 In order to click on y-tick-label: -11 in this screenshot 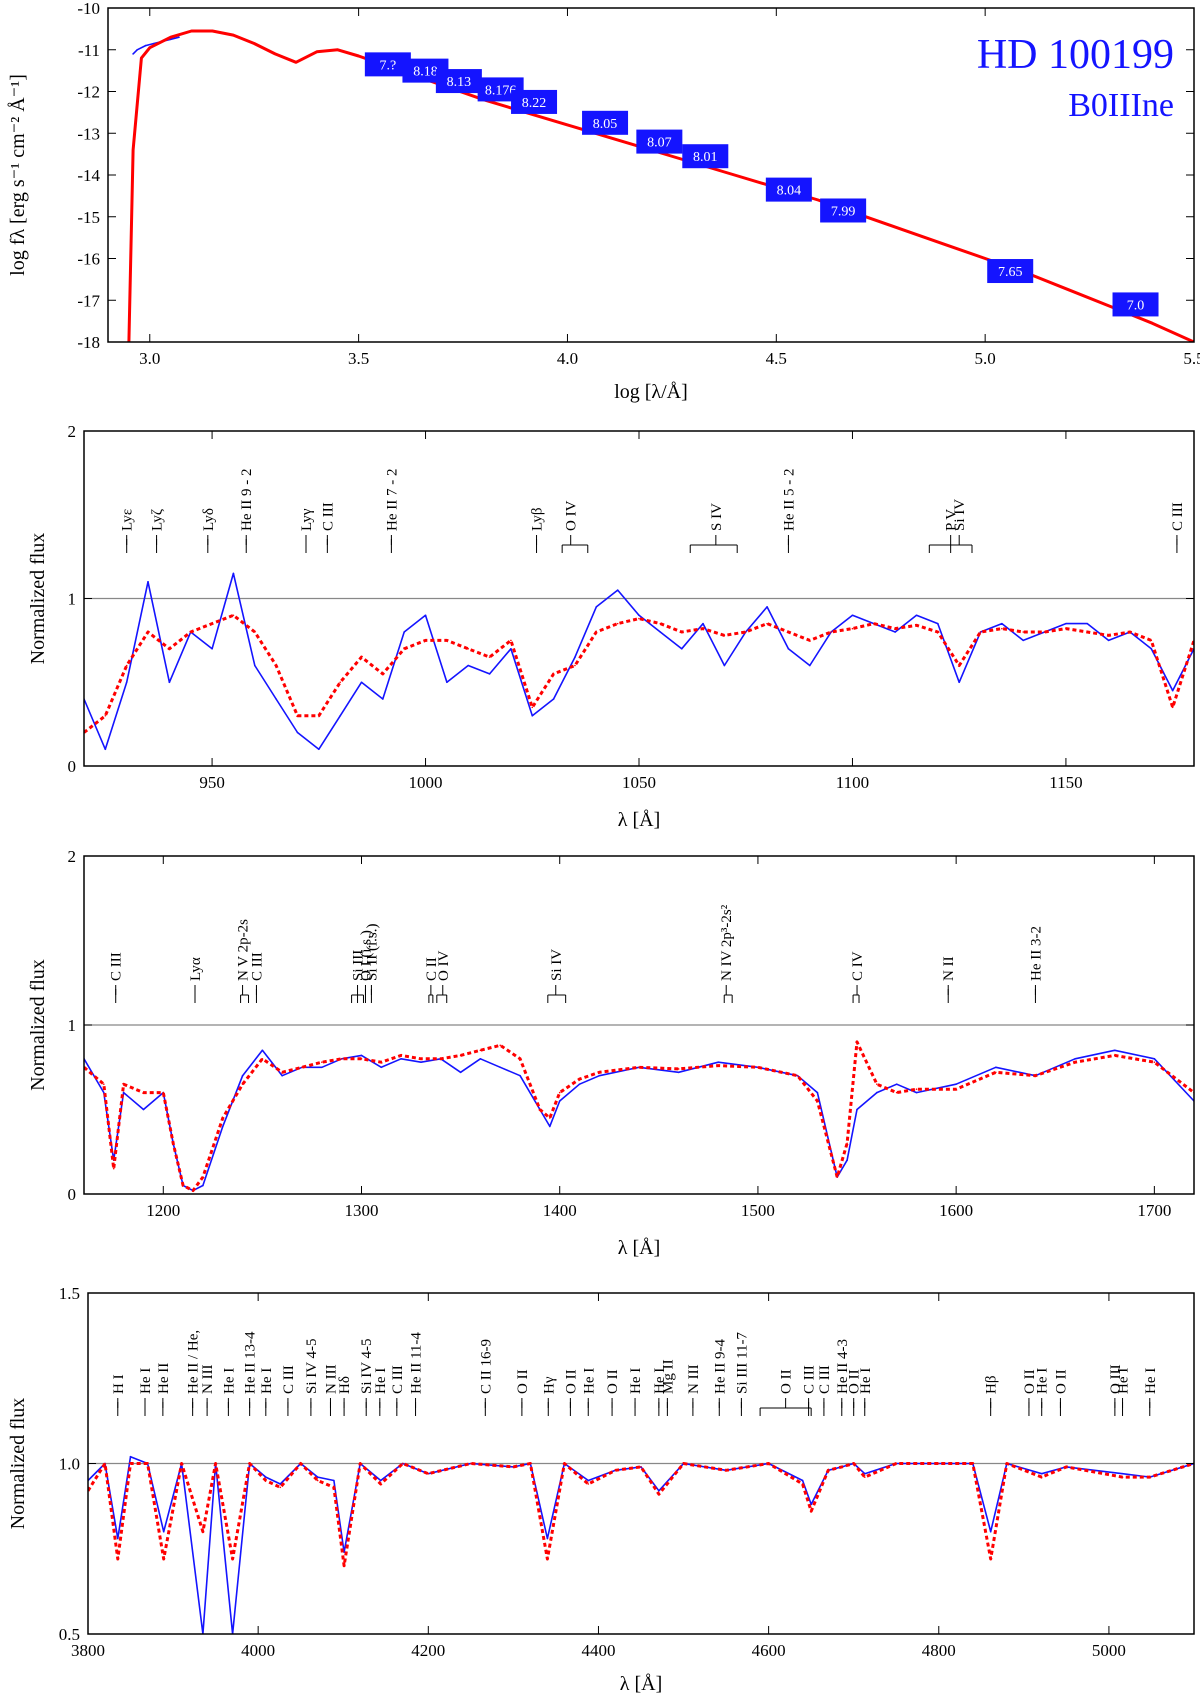, I will do `click(89, 50)`.